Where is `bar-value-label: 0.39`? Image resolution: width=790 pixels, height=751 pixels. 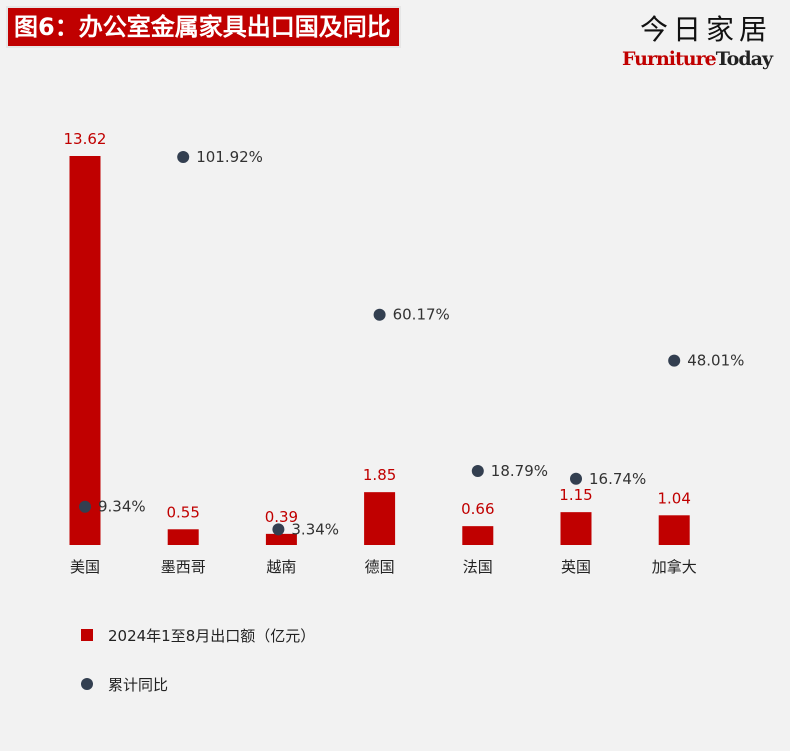
bar-value-label: 0.39 is located at coordinates (281, 517).